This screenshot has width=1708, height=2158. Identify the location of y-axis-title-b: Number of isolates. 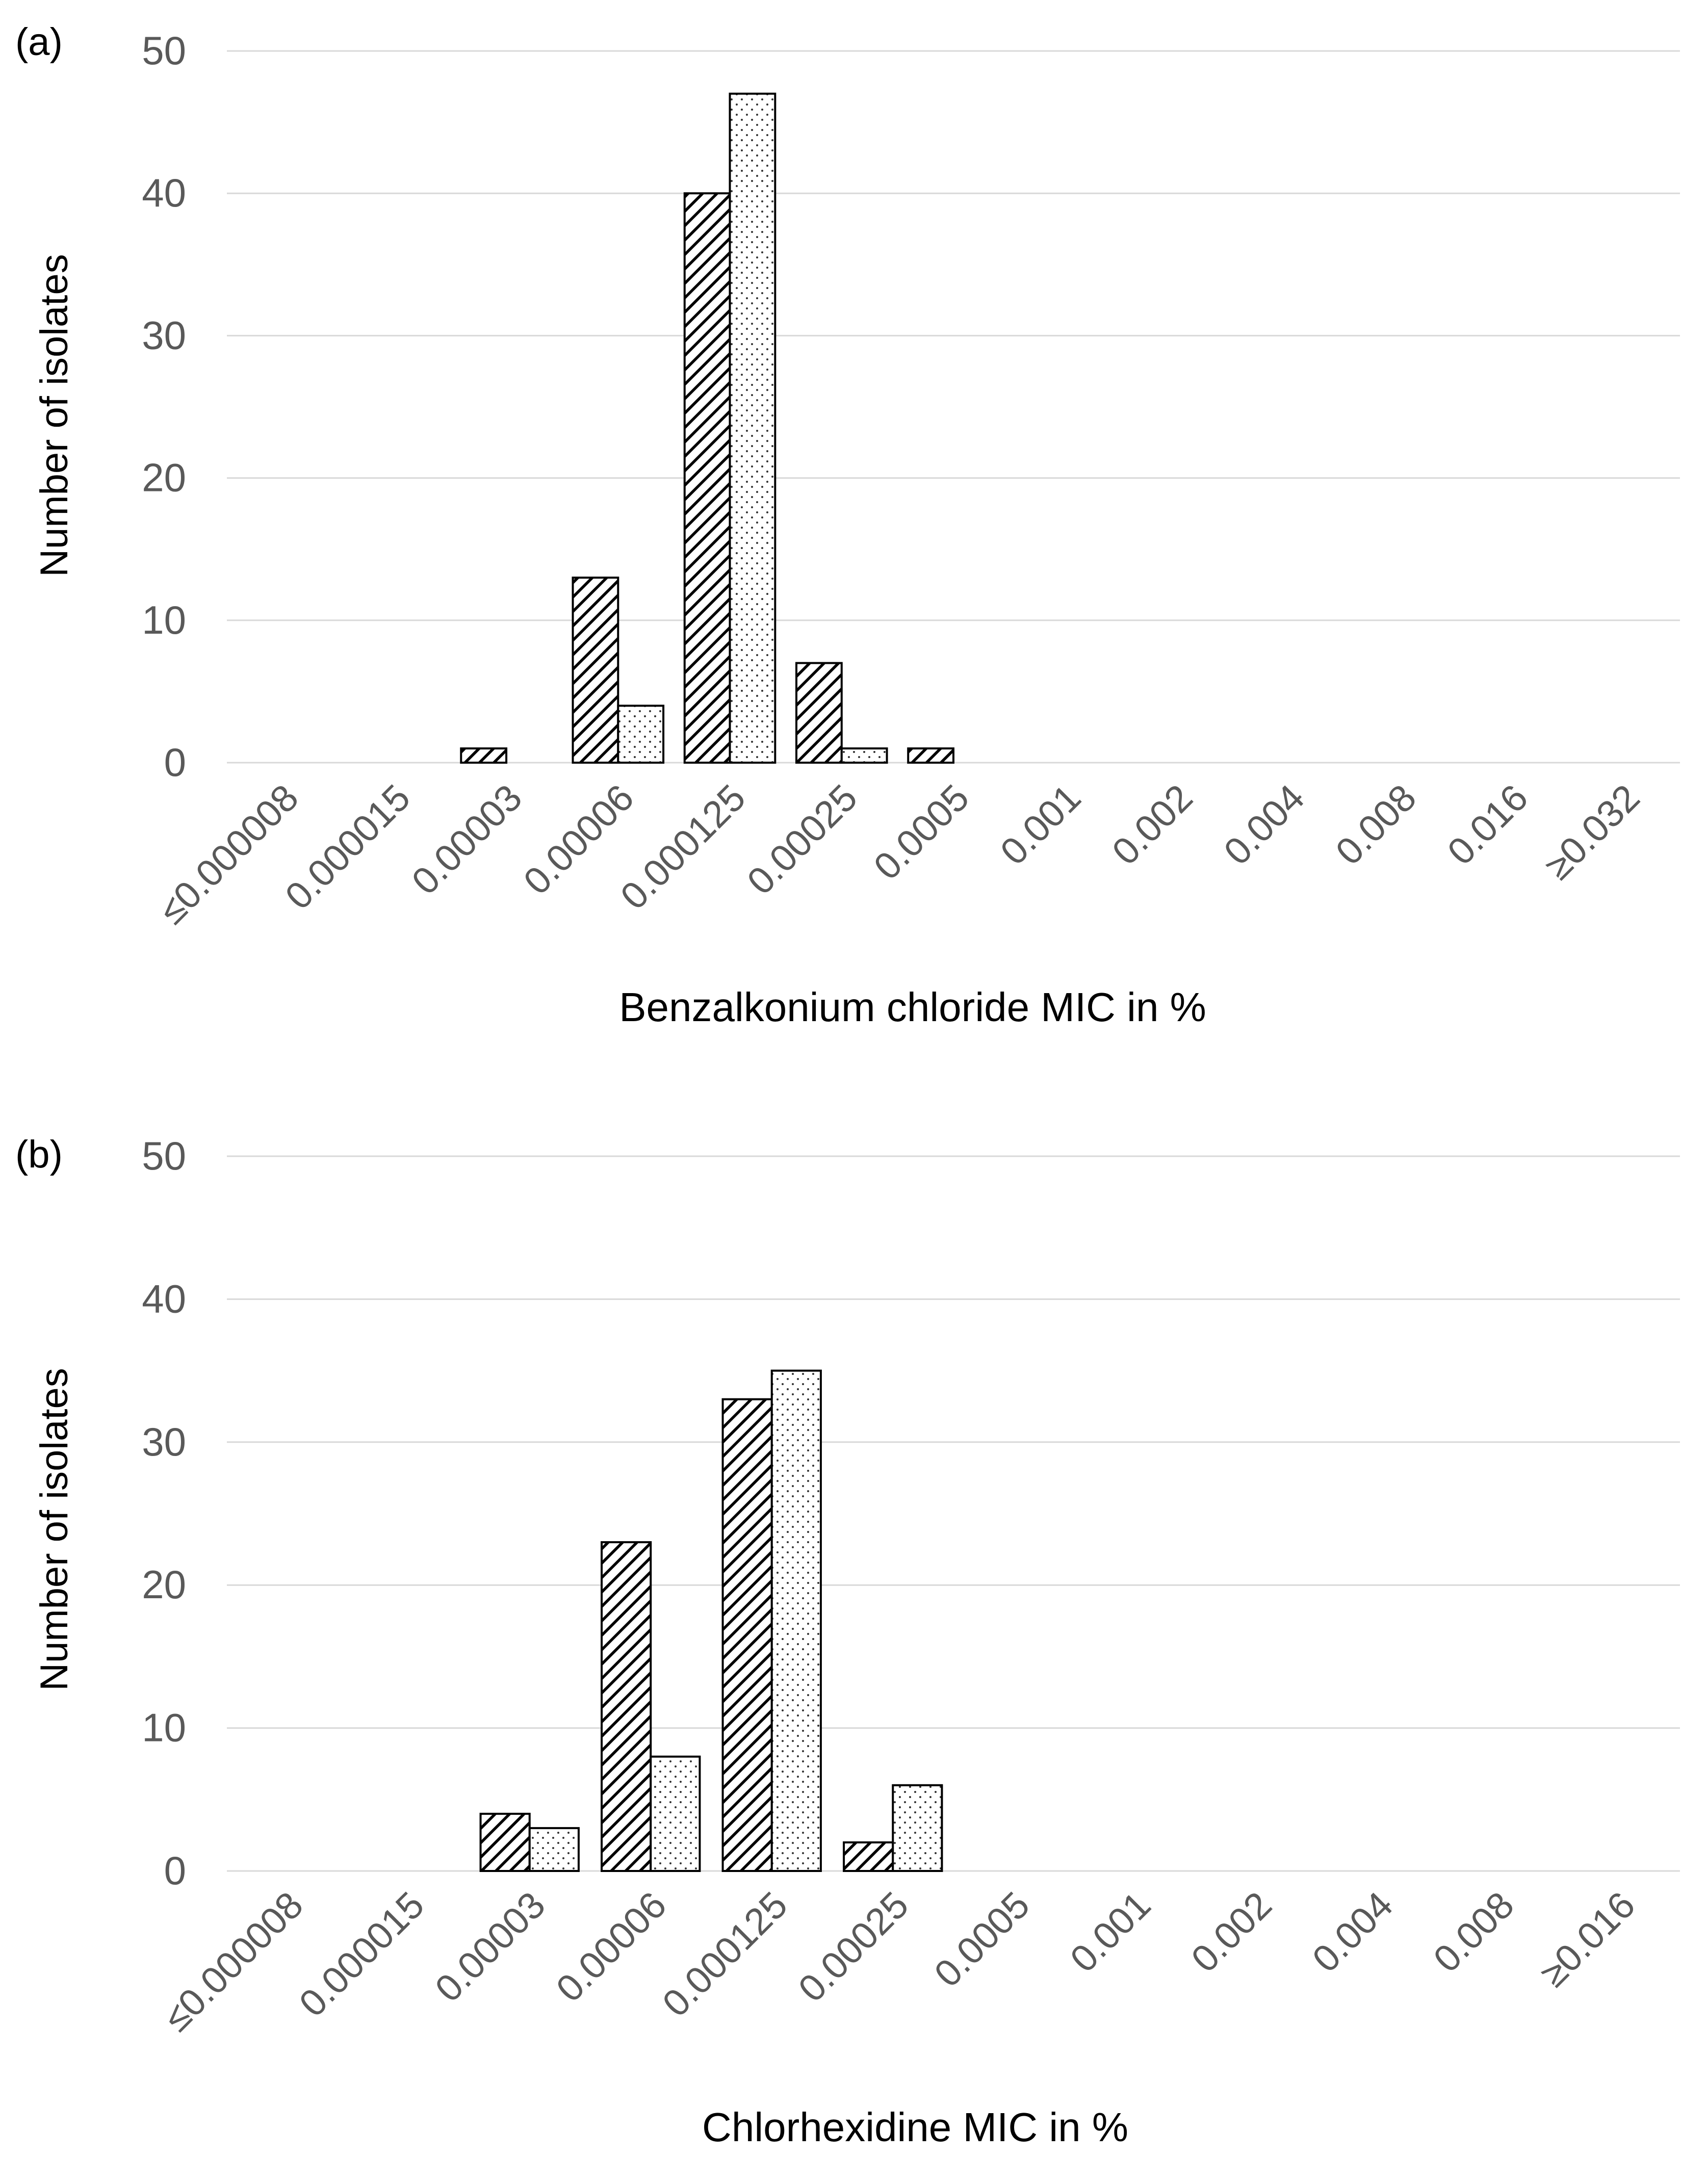
(54, 1529).